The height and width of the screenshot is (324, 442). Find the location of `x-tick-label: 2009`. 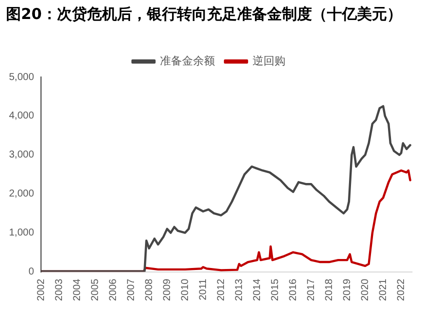

x-tick-label: 2009 is located at coordinates (167, 290).